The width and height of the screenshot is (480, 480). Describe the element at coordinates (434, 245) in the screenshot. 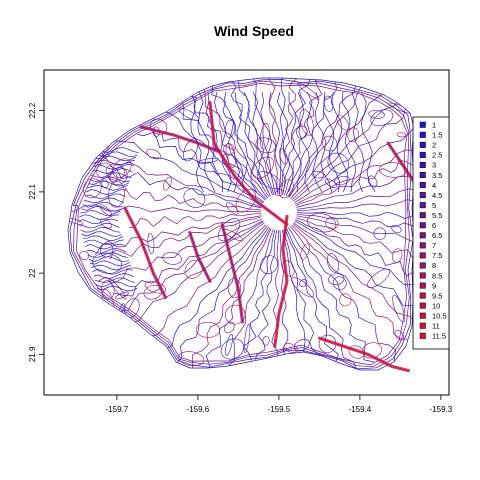

I see `legend-label: 7` at that location.